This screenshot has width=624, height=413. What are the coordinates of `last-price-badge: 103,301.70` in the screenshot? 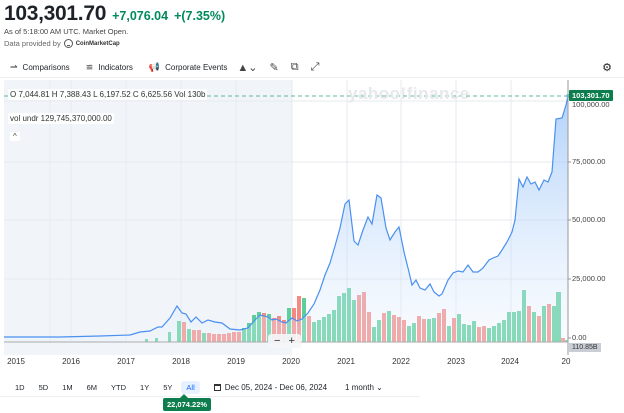 It's located at (591, 95).